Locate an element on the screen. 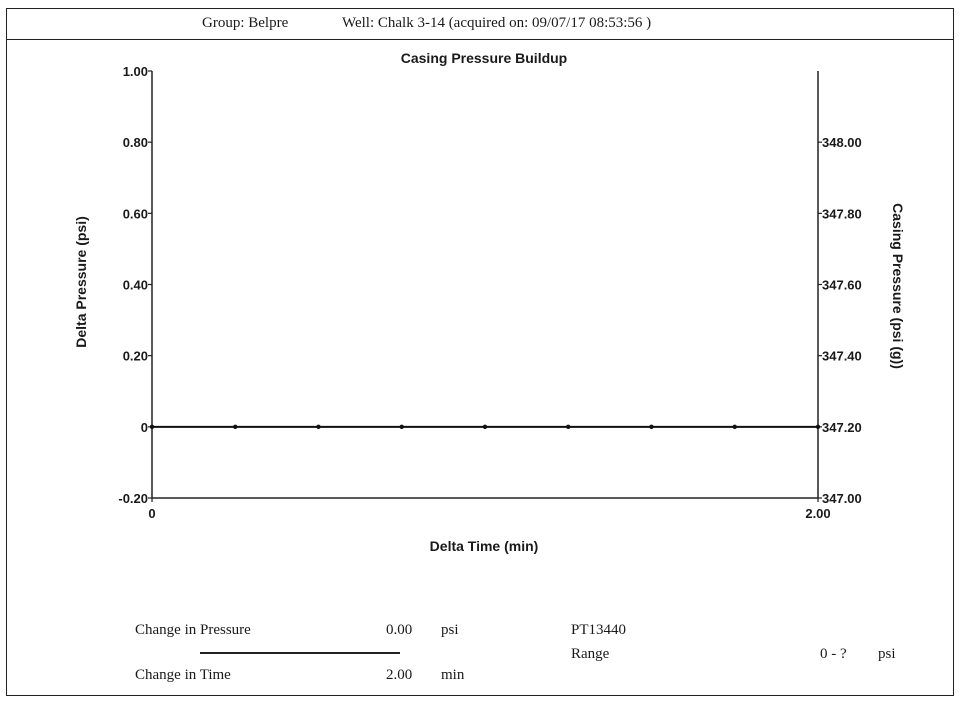  chart-marks is located at coordinates (485, 427).